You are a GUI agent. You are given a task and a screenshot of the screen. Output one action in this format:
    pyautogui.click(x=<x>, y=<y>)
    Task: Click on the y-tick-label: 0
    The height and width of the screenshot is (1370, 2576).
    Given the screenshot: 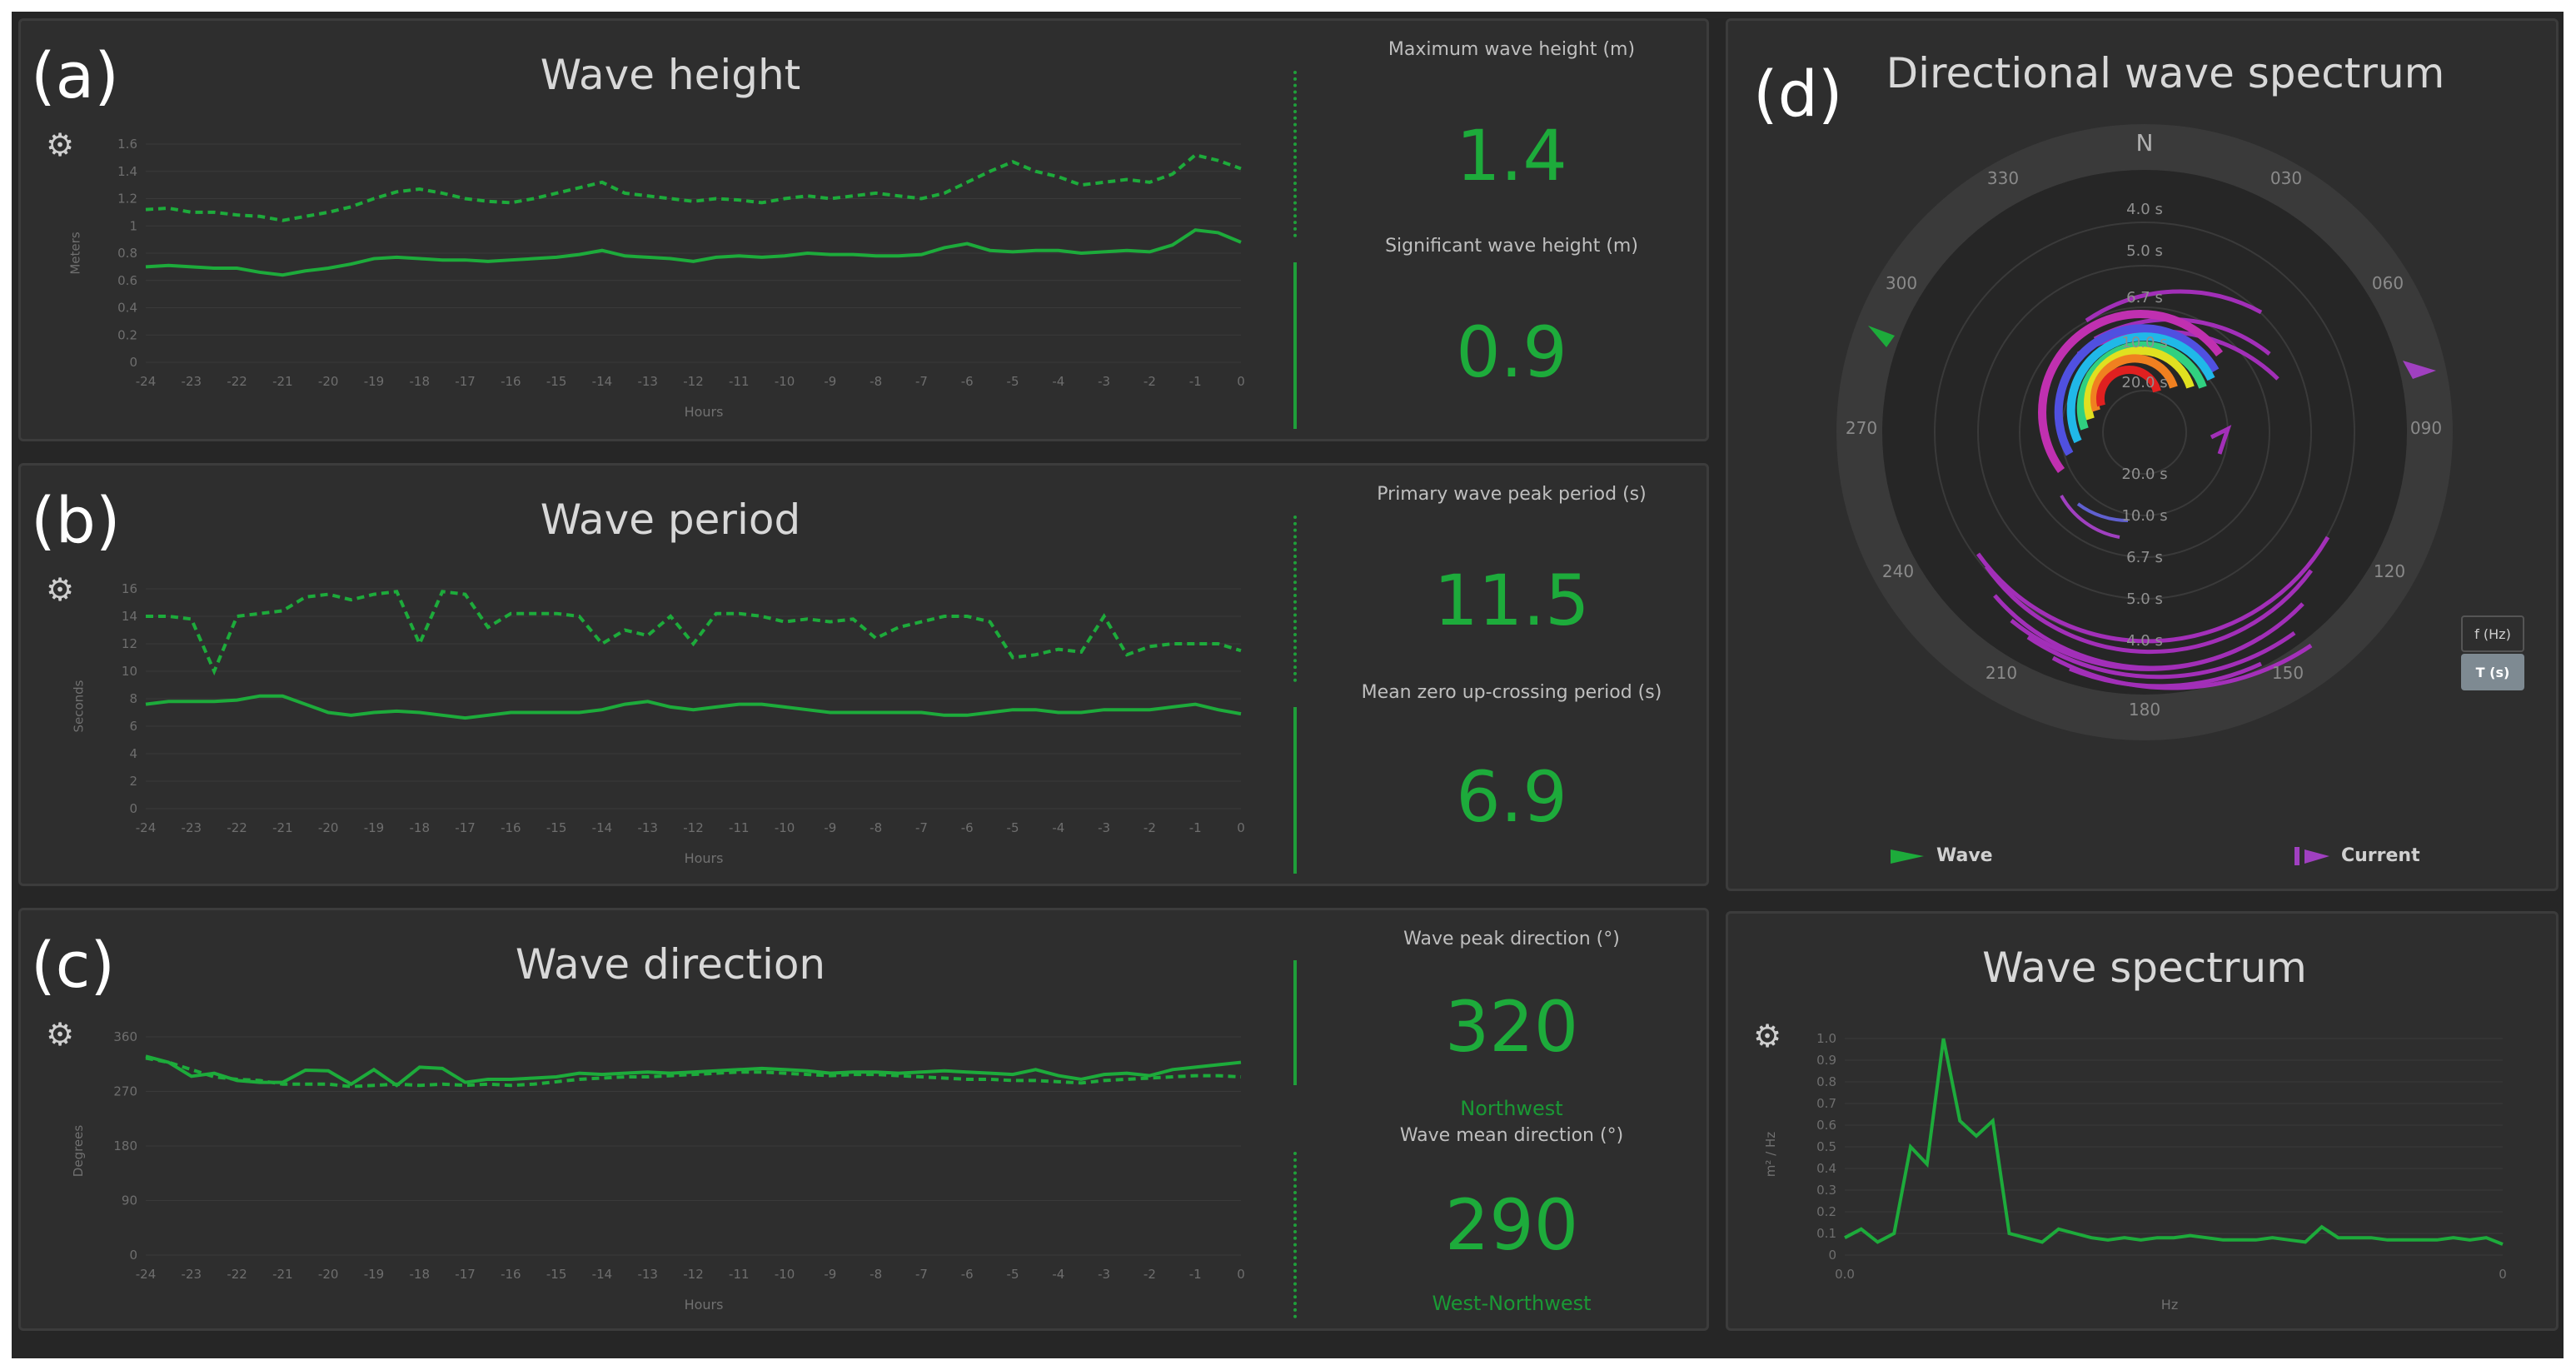 What is the action you would take?
    pyautogui.click(x=1832, y=1255)
    